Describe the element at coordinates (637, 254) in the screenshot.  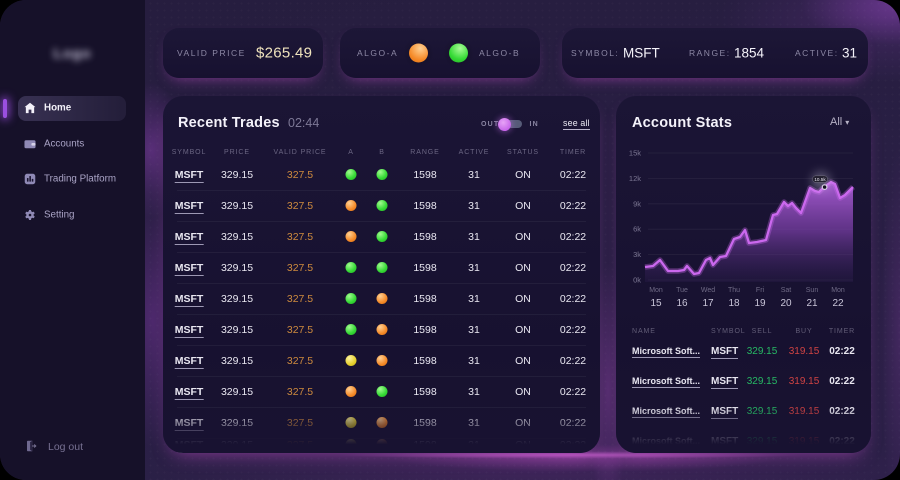
I see `svg-text: 3k` at that location.